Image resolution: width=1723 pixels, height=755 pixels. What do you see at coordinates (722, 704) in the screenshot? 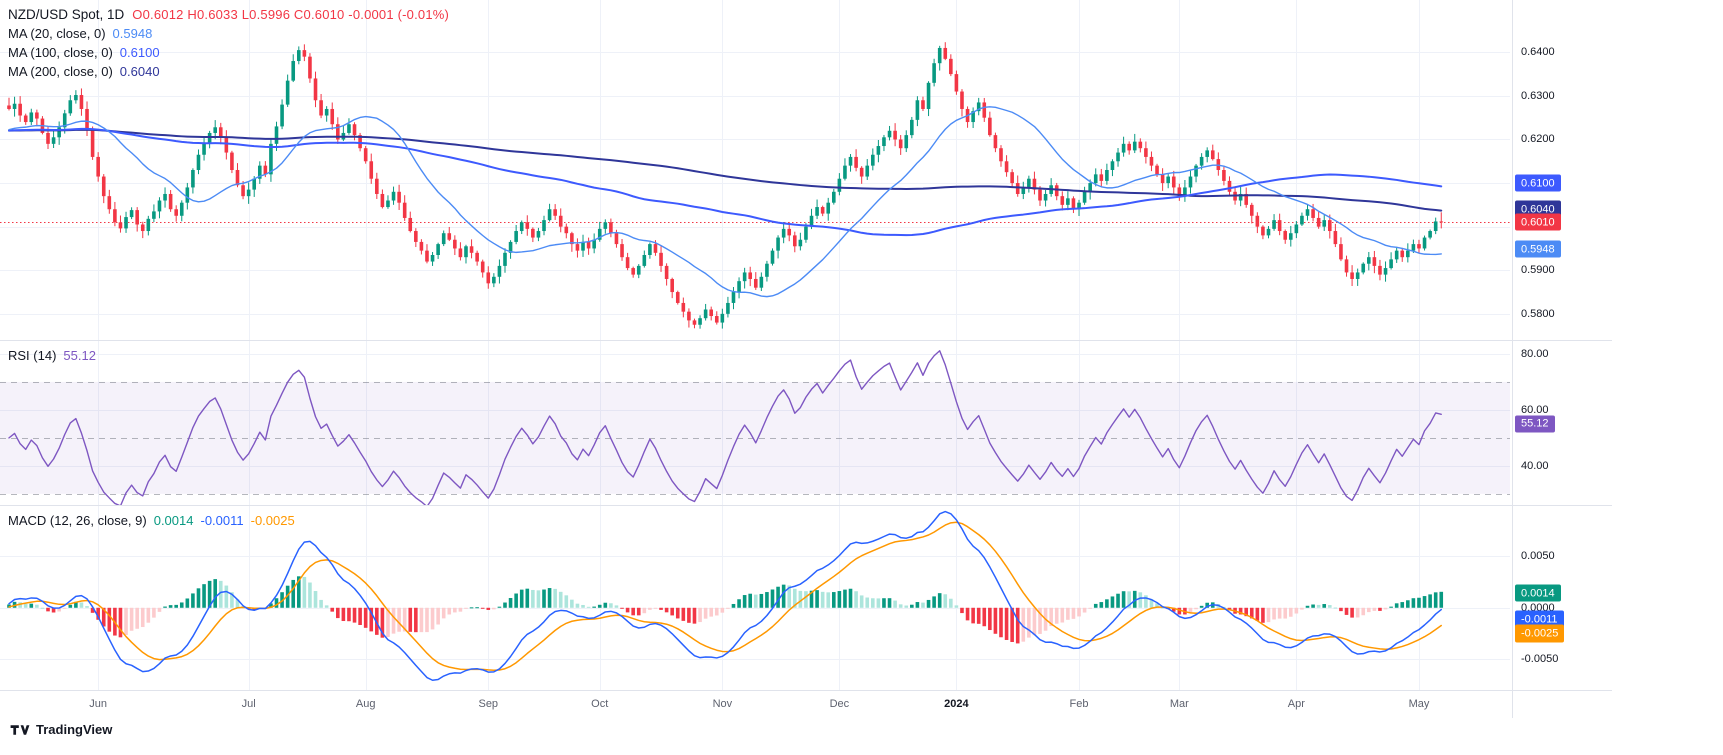
I see `time-axis-label: Nov` at bounding box center [722, 704].